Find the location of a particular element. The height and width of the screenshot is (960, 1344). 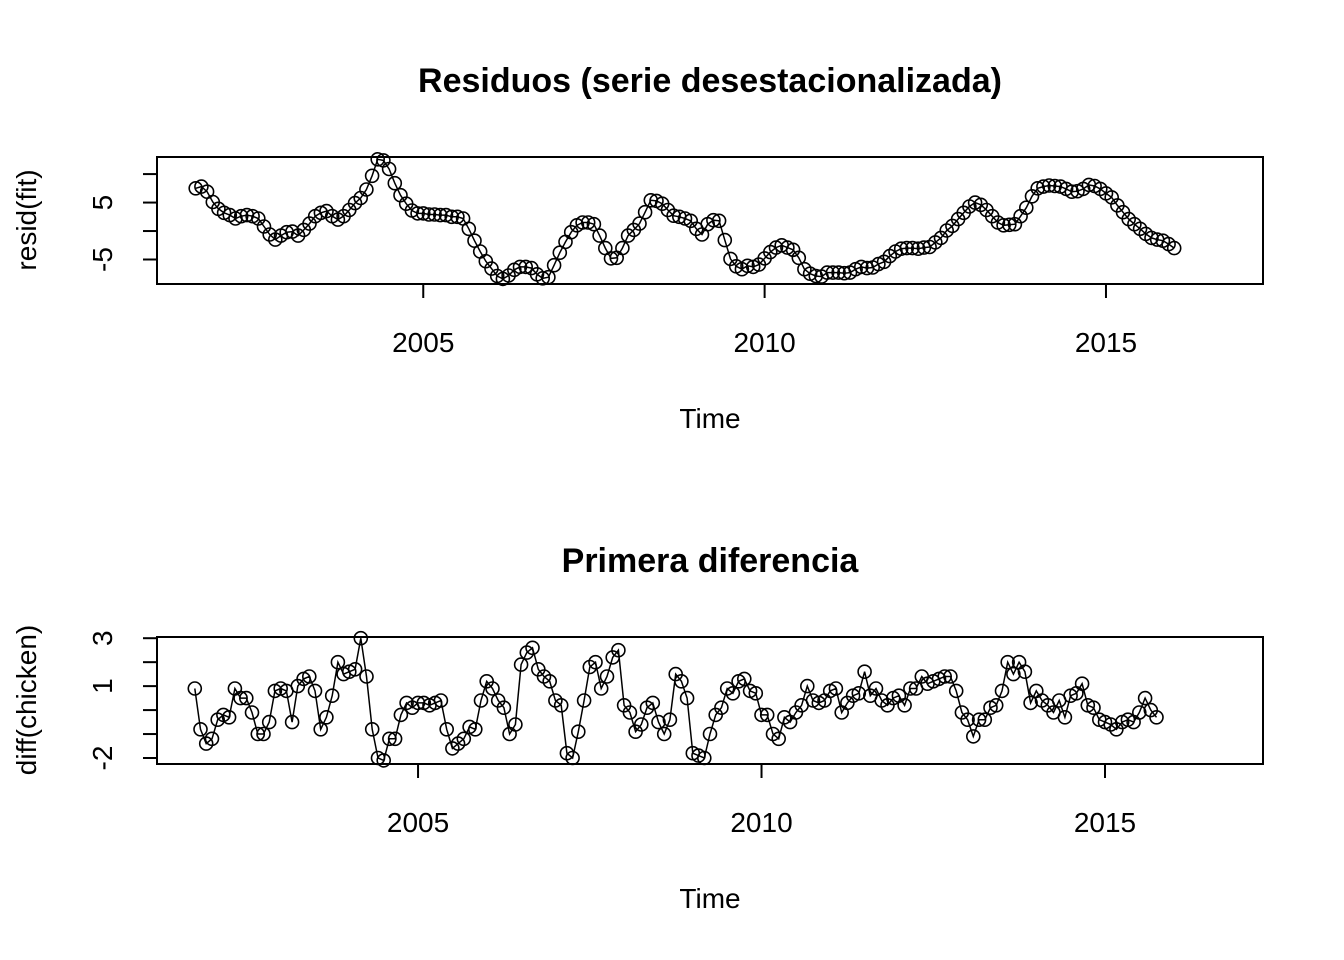

residuals-y-tick-label: -5 is located at coordinates (102, 259).